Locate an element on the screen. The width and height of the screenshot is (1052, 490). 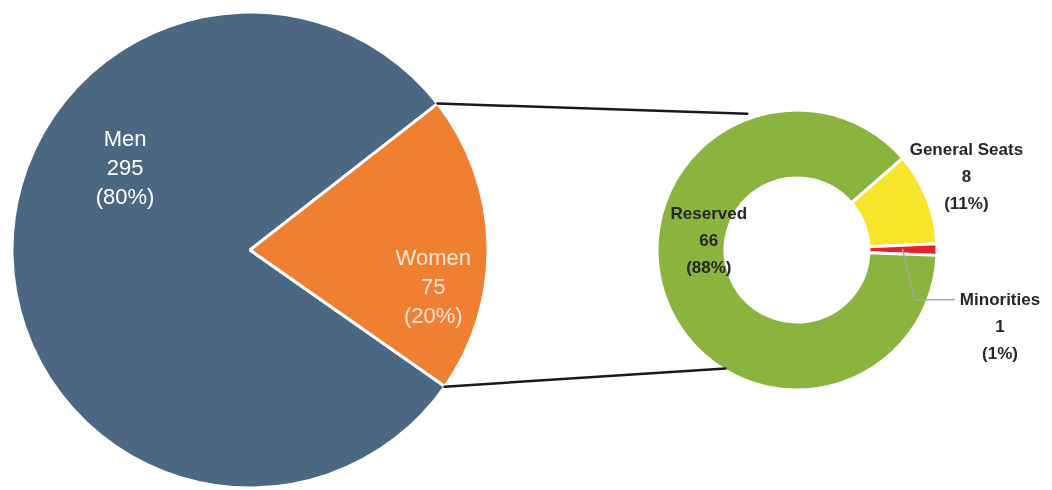
slice-label: Women is located at coordinates (433, 258).